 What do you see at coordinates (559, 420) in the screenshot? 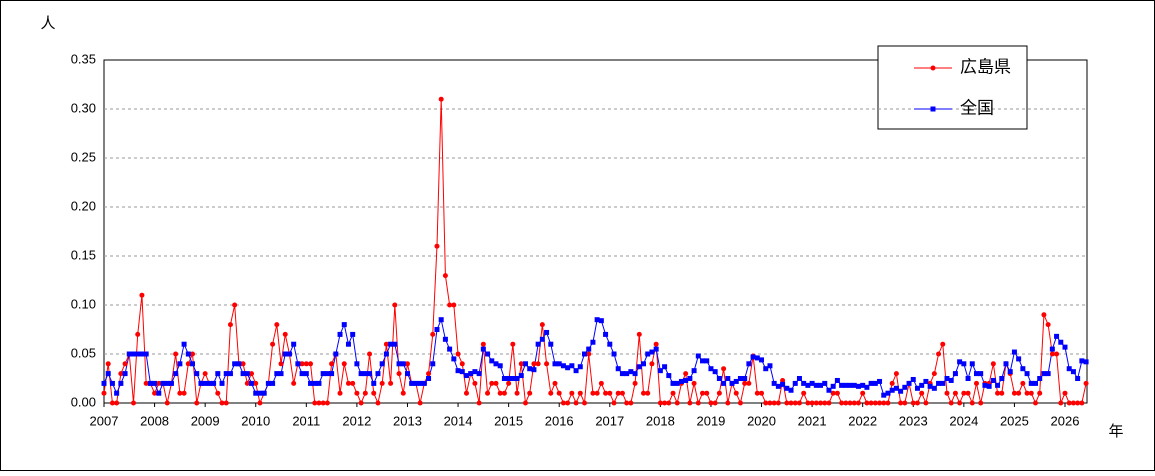
I see `x-tick-label: 2016` at bounding box center [559, 420].